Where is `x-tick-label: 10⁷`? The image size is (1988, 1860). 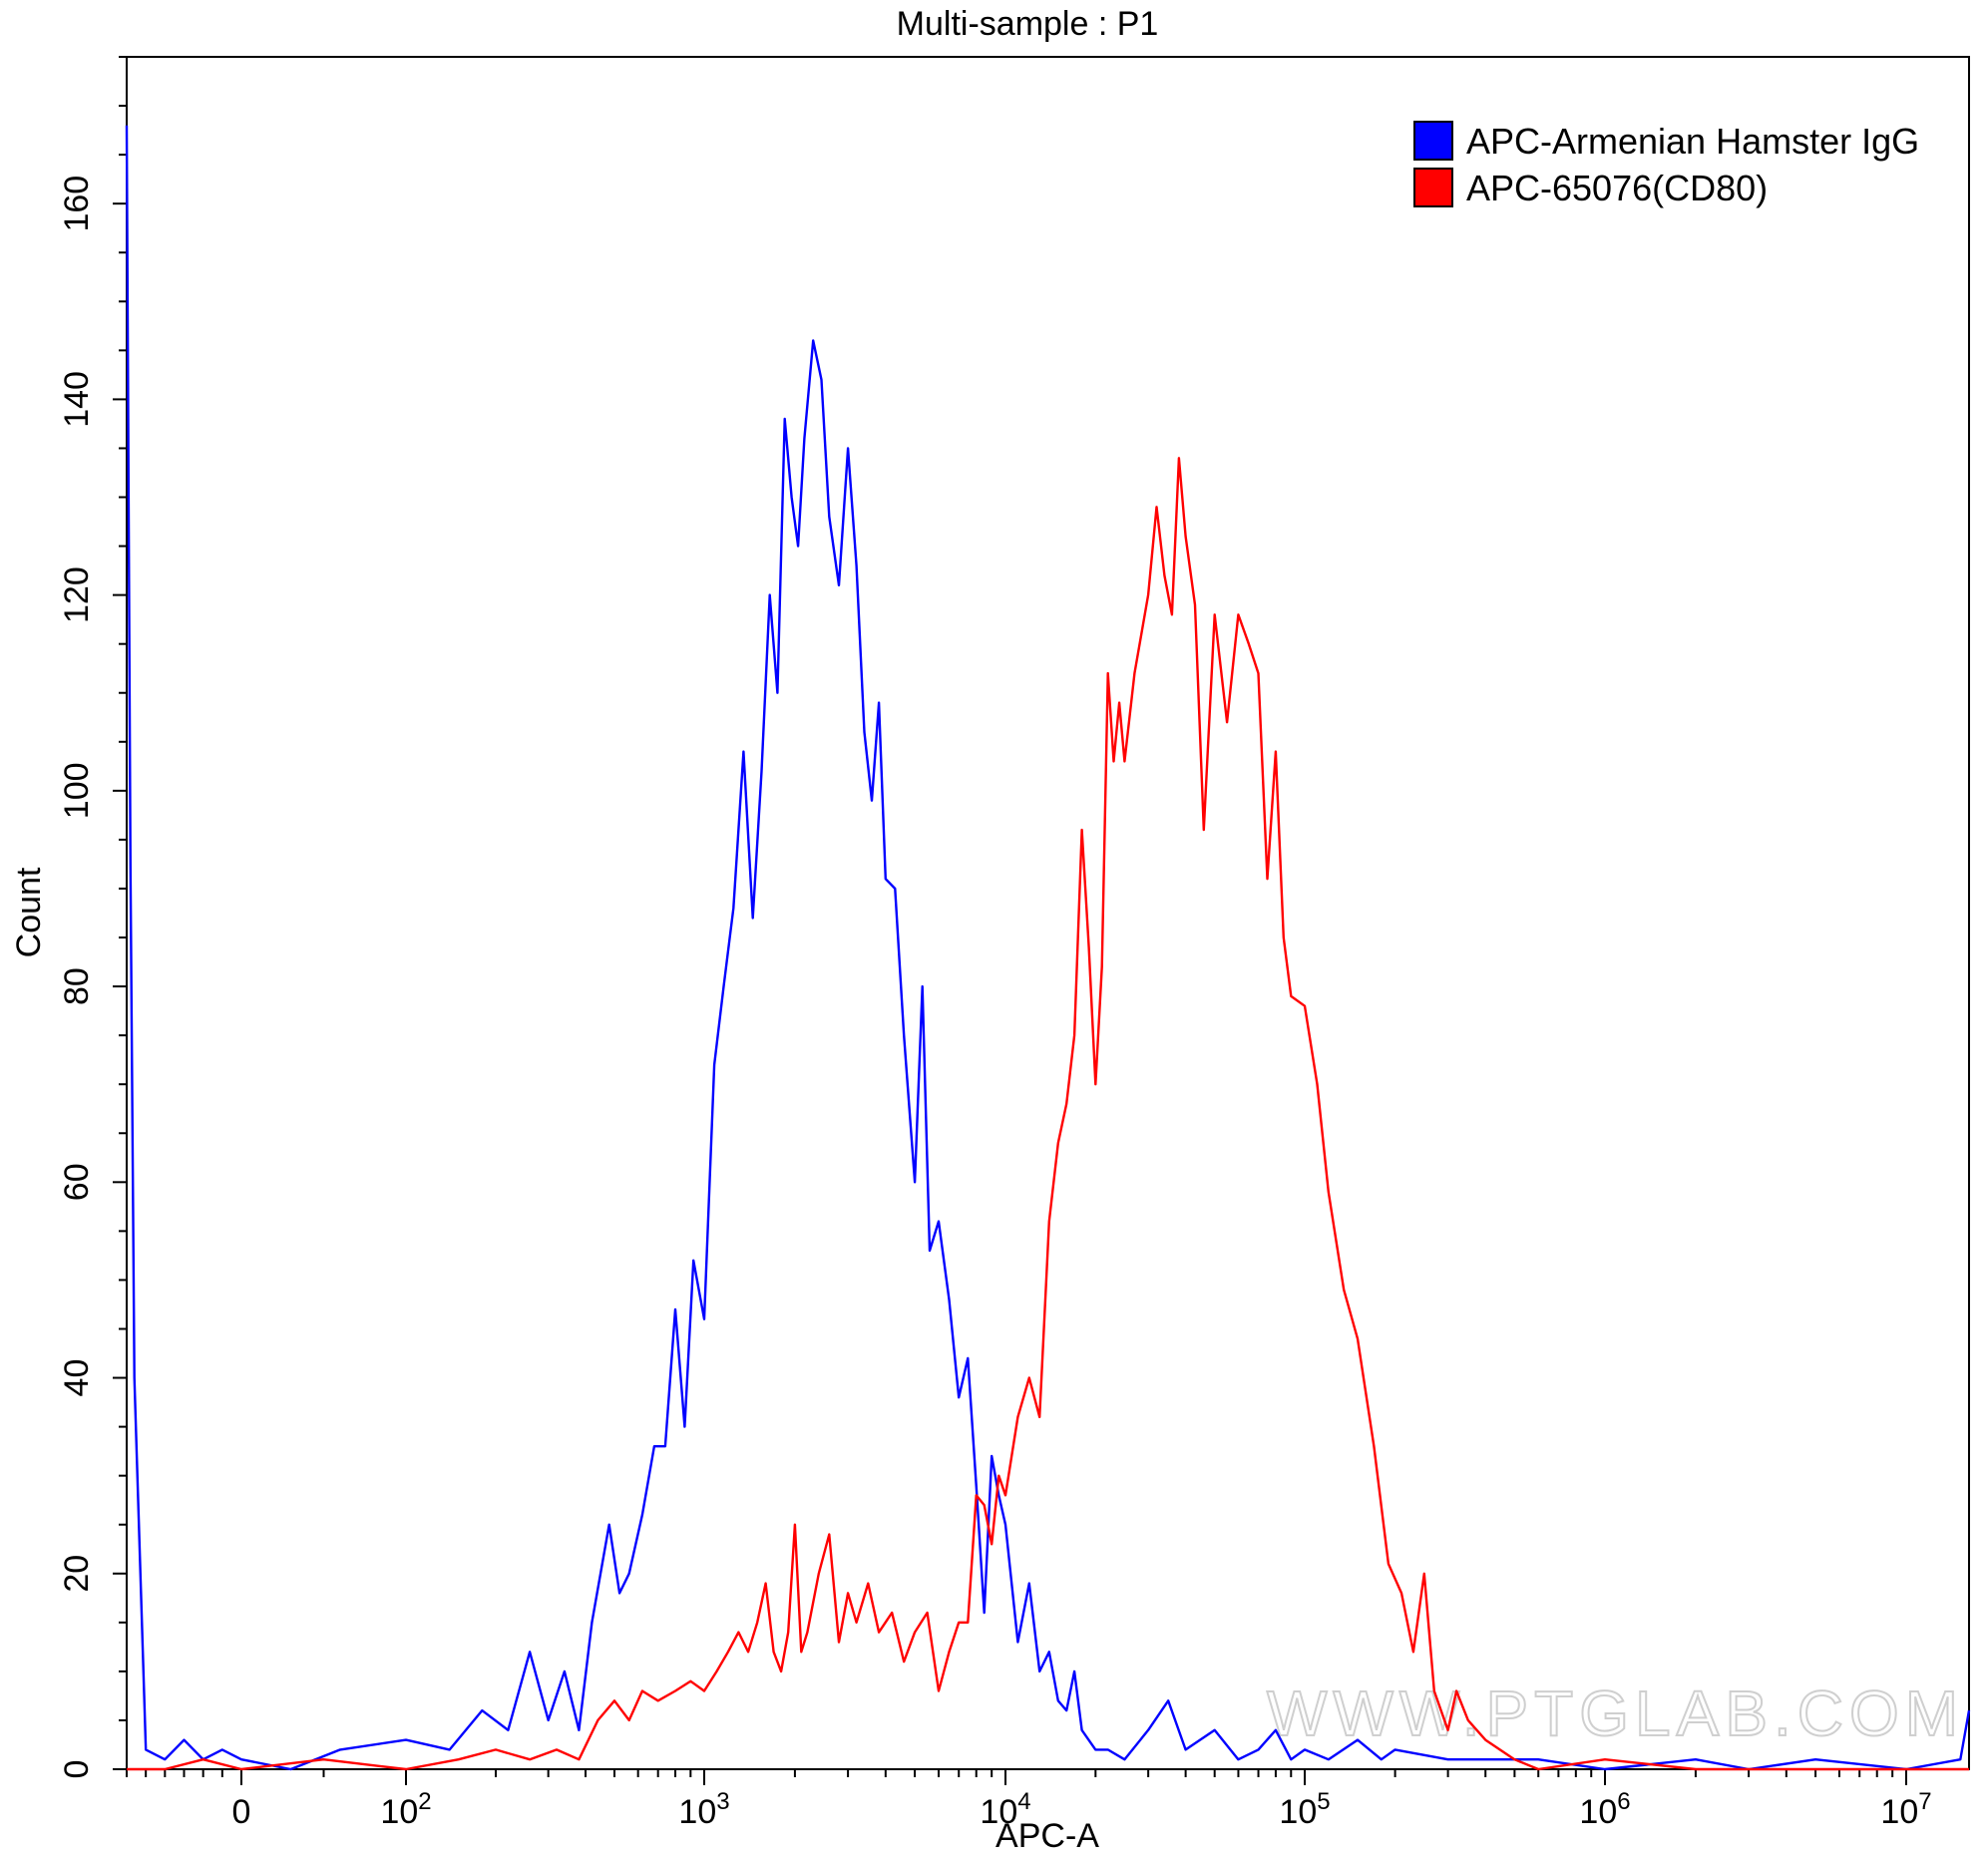
x-tick-label: 10⁷ is located at coordinates (1906, 1809).